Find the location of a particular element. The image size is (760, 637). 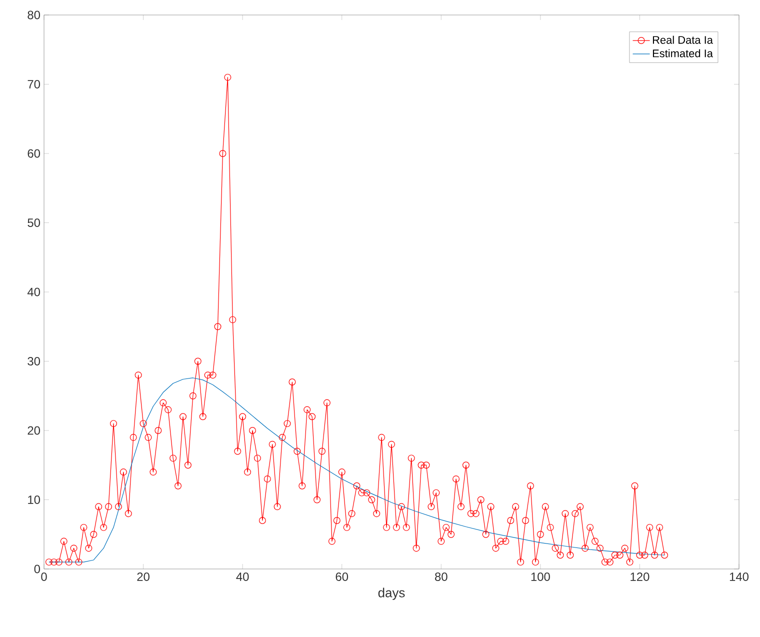

x-tick-label: 60 is located at coordinates (342, 576).